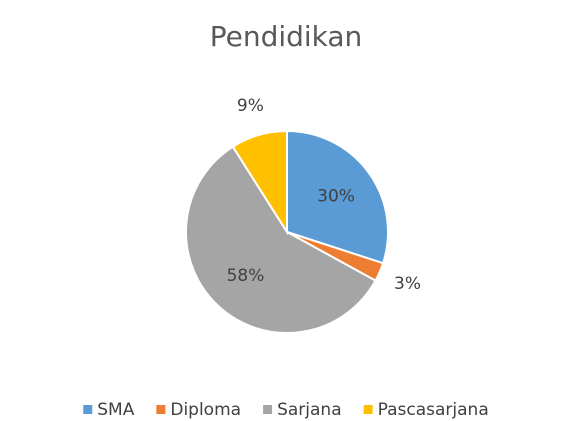  Describe the element at coordinates (309, 410) in the screenshot. I see `legend-label: Sarjana` at that location.